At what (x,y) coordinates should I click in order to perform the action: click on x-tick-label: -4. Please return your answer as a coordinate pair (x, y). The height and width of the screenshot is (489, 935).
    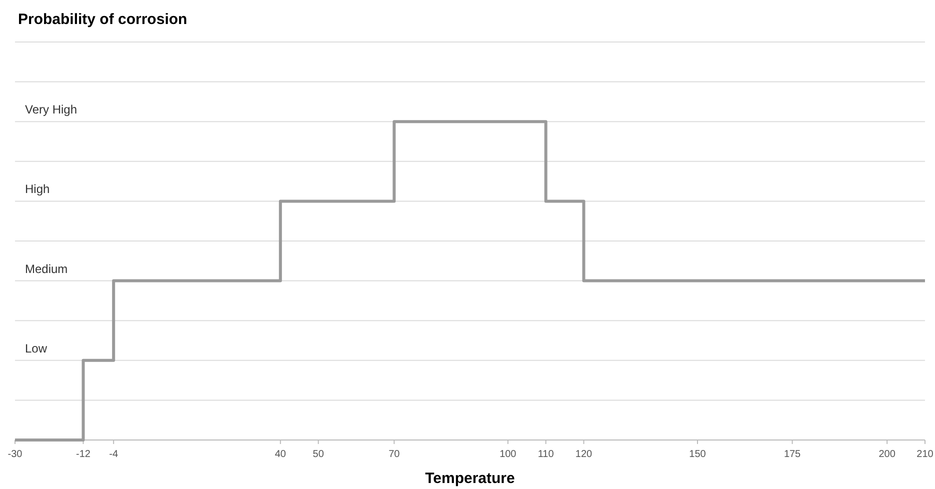
    Looking at the image, I should click on (113, 454).